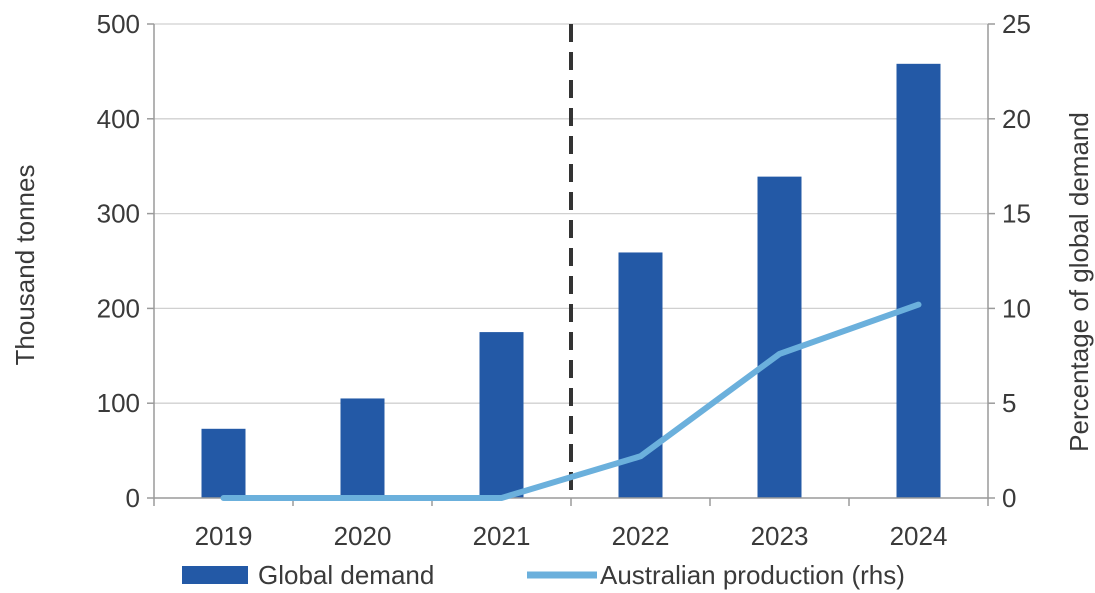 The width and height of the screenshot is (1095, 593). What do you see at coordinates (362, 448) in the screenshot?
I see `bar-global-demand-2020` at bounding box center [362, 448].